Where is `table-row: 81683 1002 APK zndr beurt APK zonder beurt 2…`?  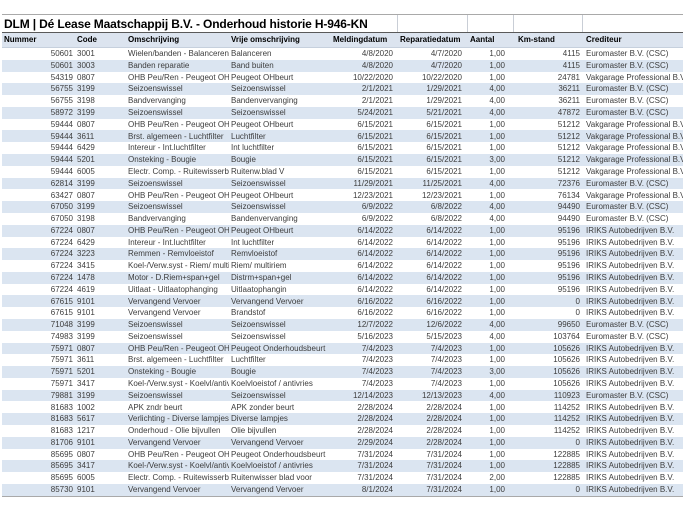
table-row: 81683 1002 APK zndr beurt APK zonder beurt 2… is located at coordinates (342, 407).